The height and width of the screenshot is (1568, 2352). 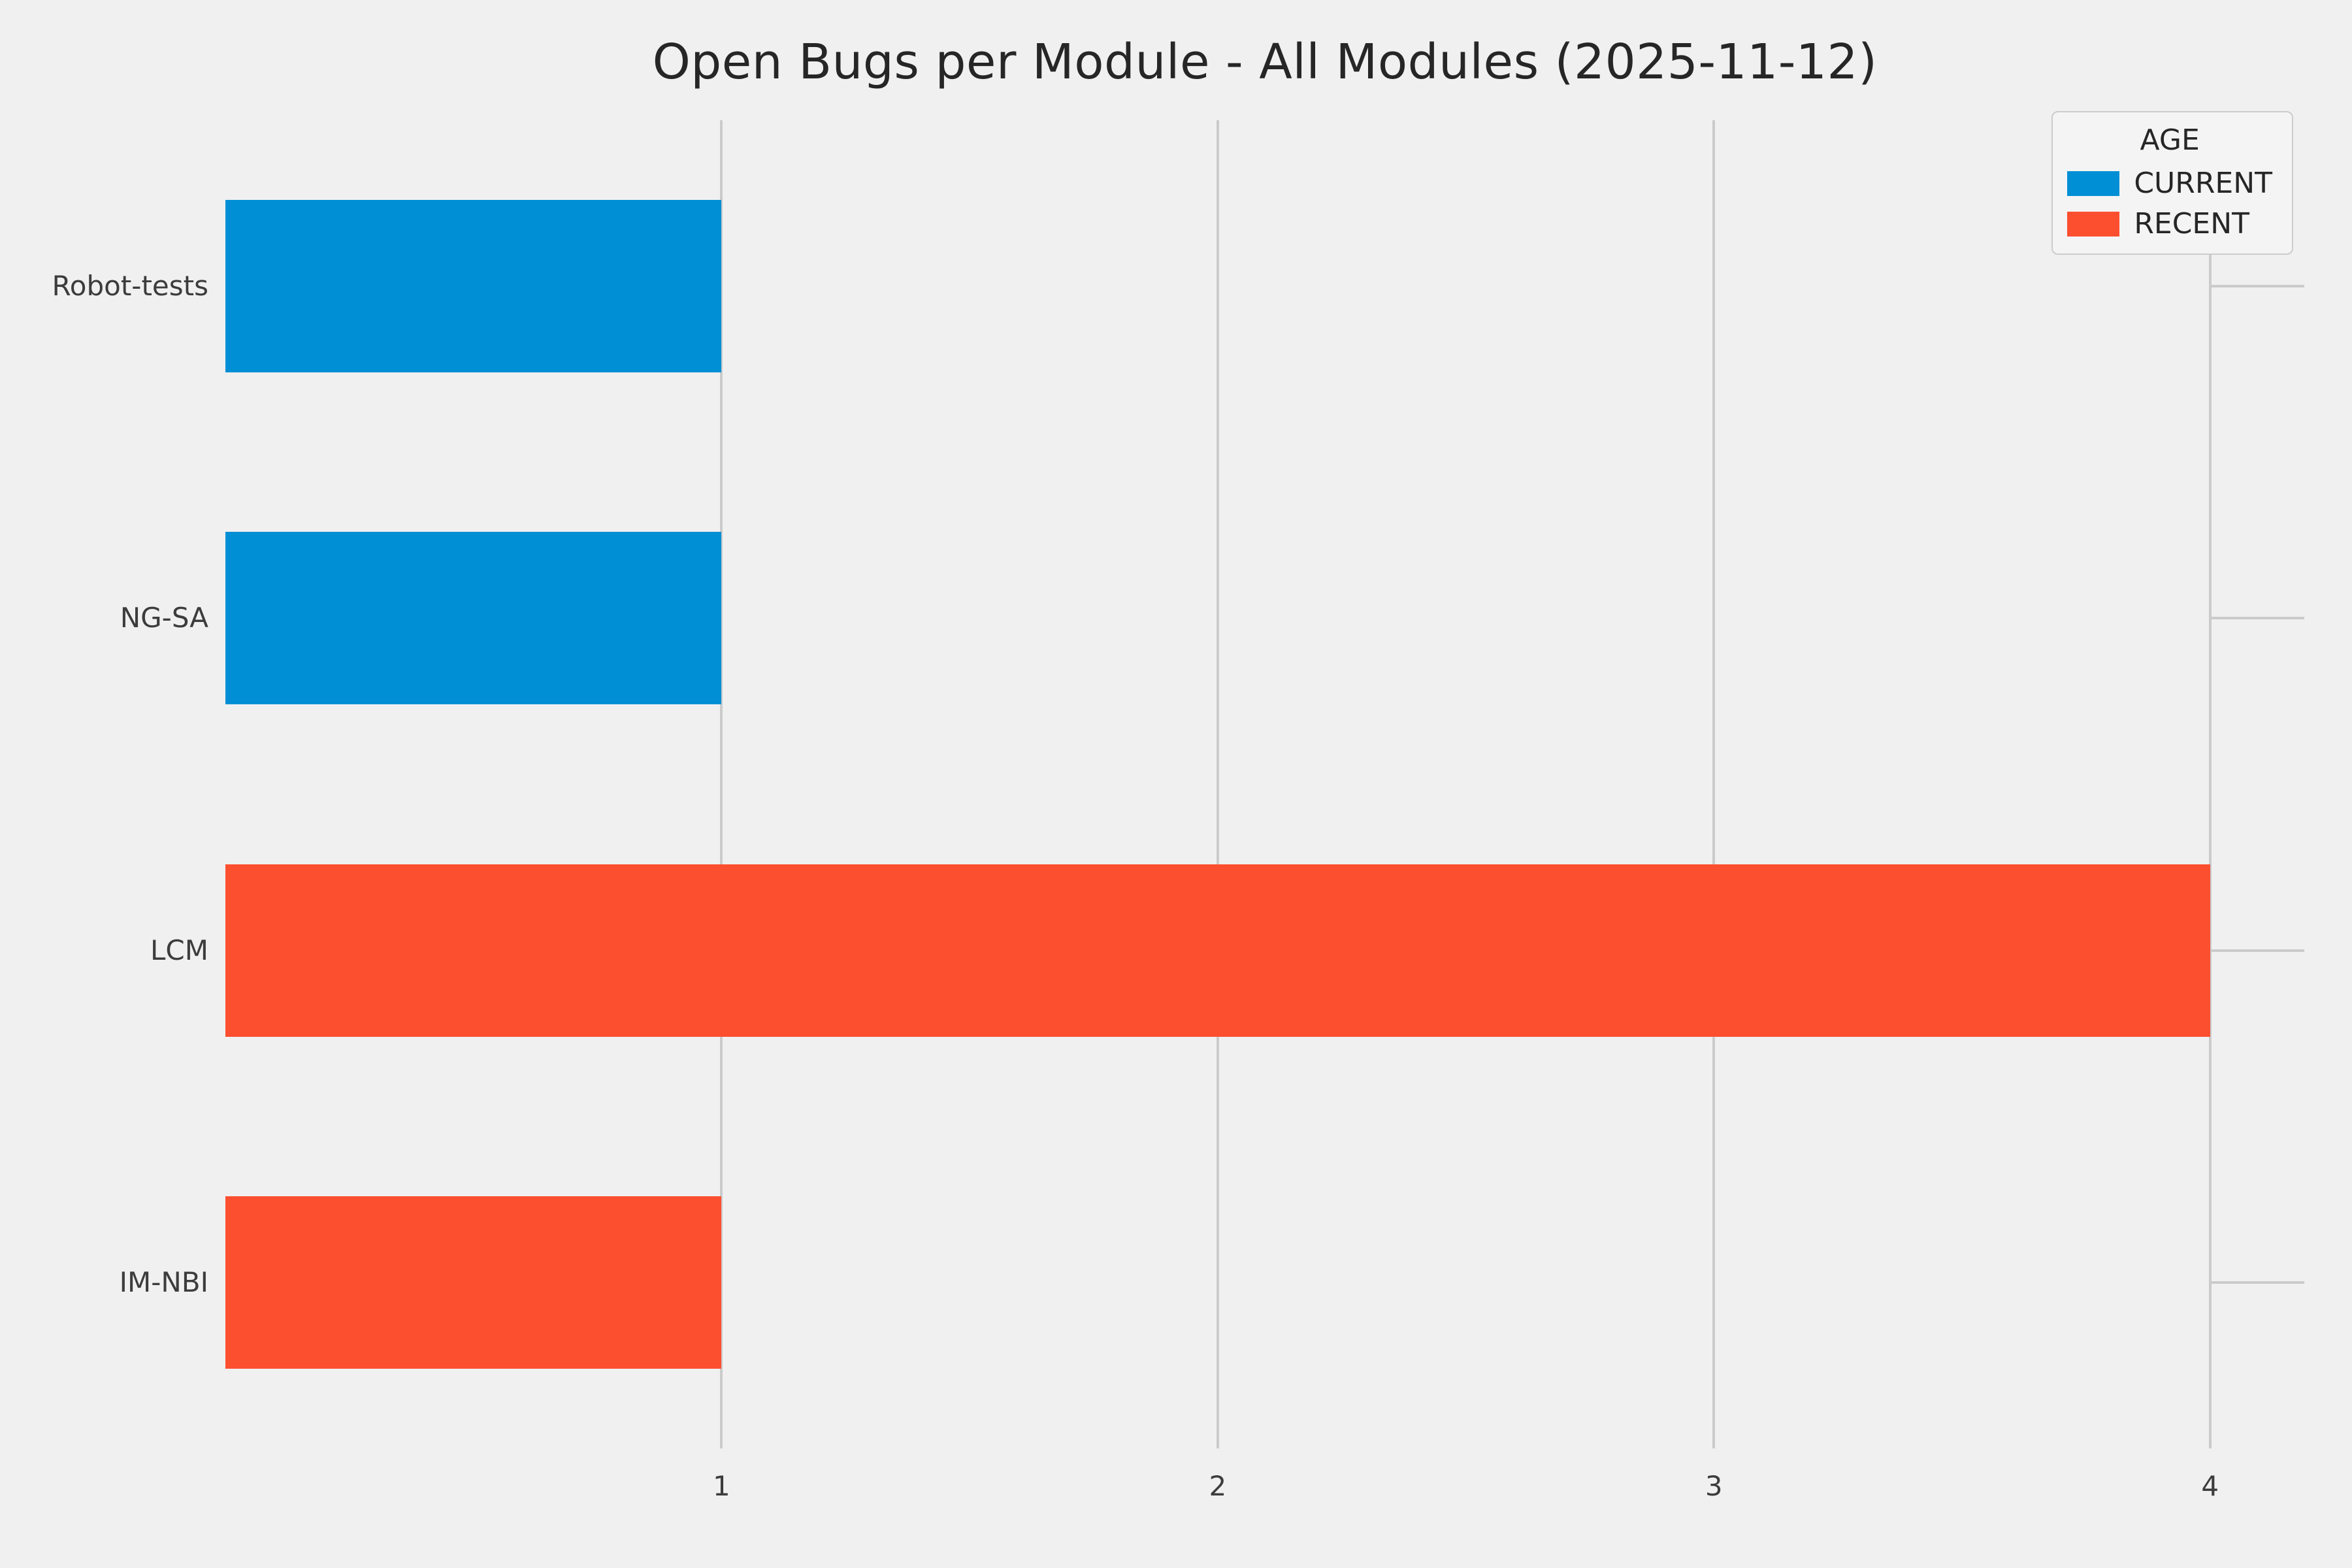 What do you see at coordinates (130, 286) in the screenshot?
I see `y-tick-label: Robot-tests` at bounding box center [130, 286].